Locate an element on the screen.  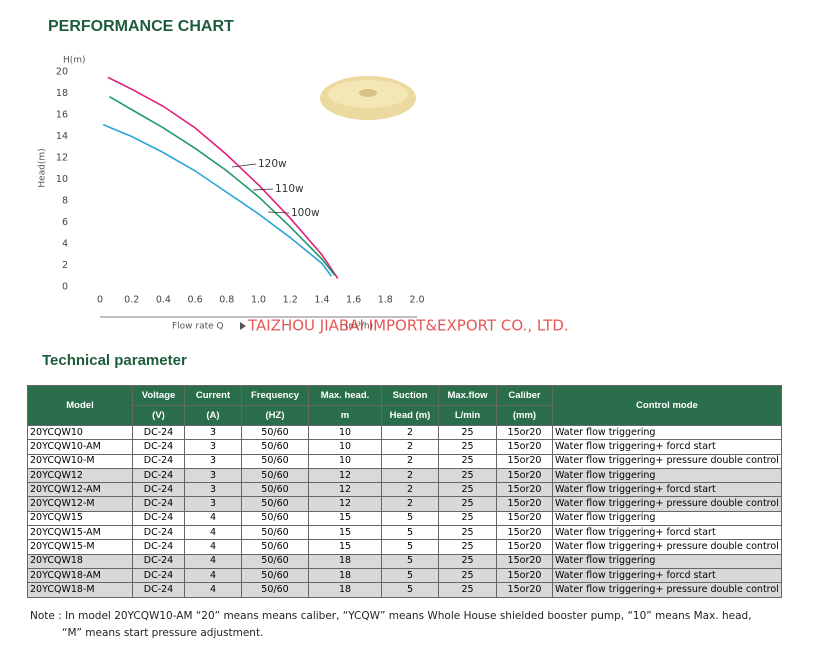
table-cell: 20YCQW15-M is located at coordinates (80, 547).